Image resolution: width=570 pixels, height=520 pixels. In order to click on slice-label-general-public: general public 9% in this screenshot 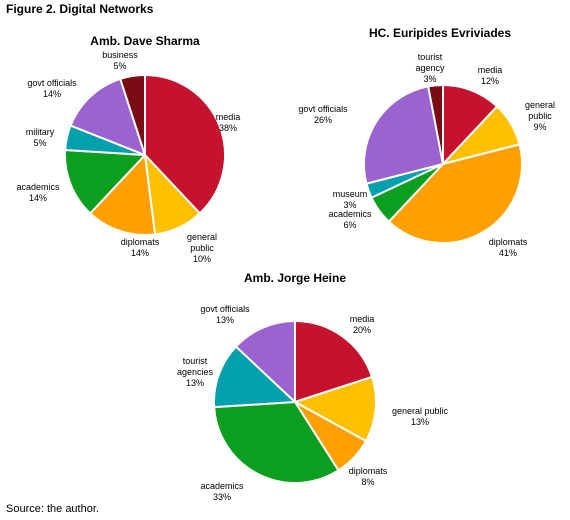, I will do `click(540, 116)`.